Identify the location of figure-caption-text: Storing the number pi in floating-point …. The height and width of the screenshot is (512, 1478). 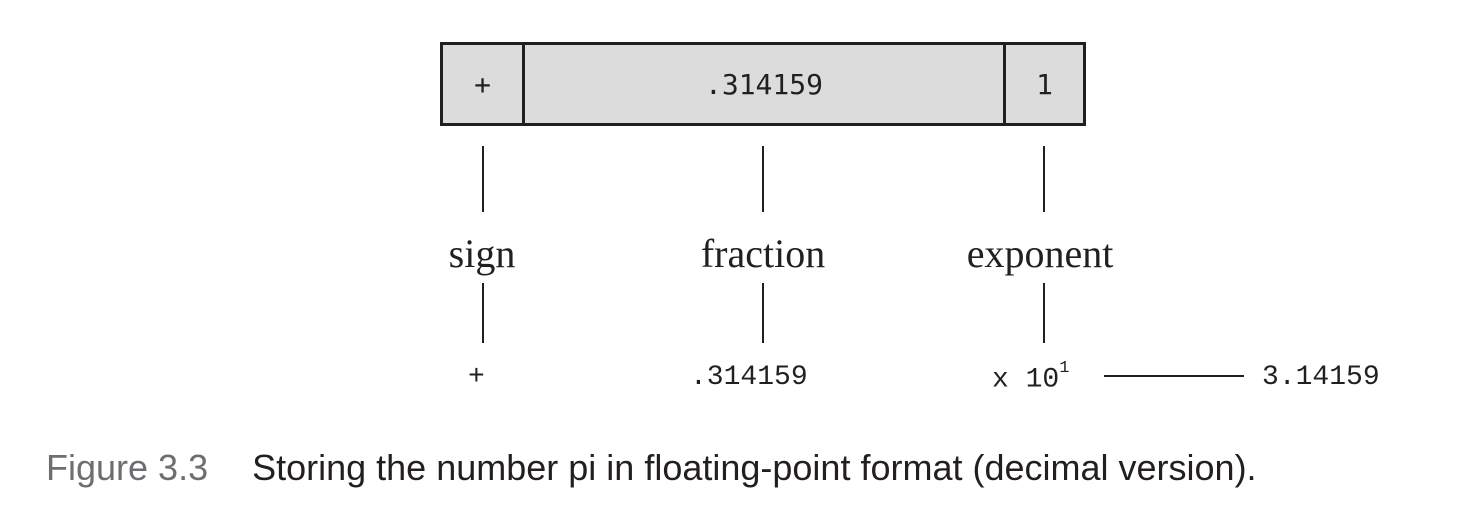
(754, 467).